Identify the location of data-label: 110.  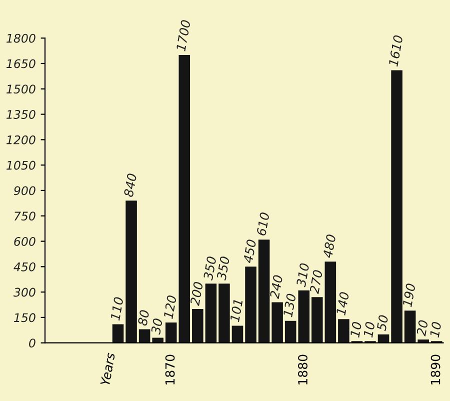
(117, 308).